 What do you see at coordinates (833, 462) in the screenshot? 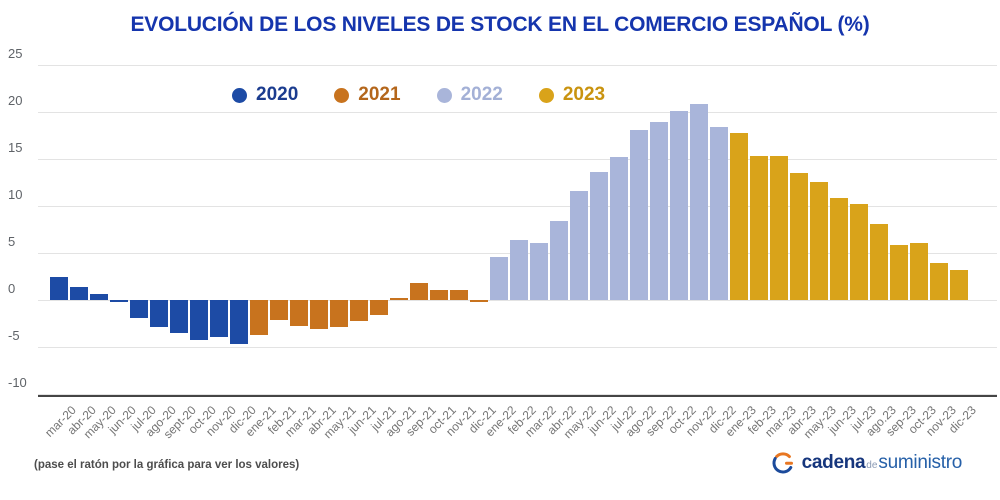
I see `logo-word-cadena: cadena` at bounding box center [833, 462].